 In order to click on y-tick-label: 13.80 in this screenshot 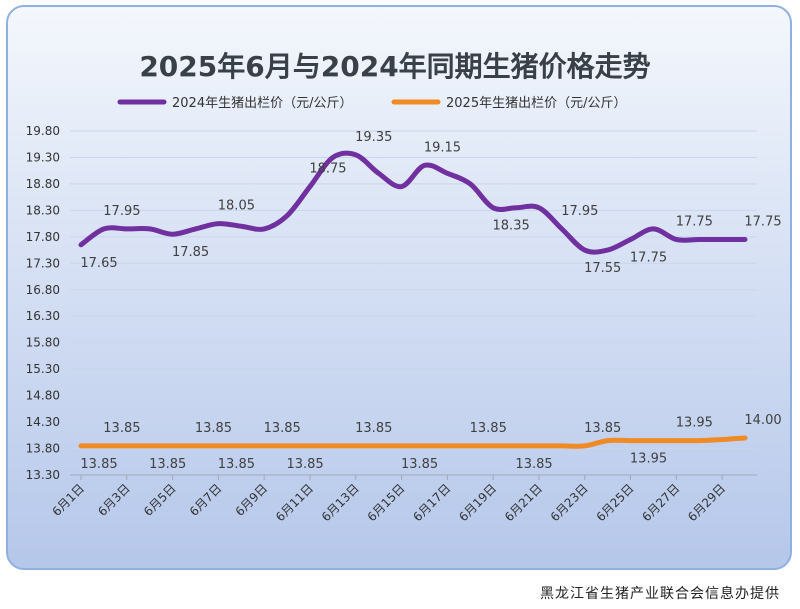, I will do `click(43, 449)`.